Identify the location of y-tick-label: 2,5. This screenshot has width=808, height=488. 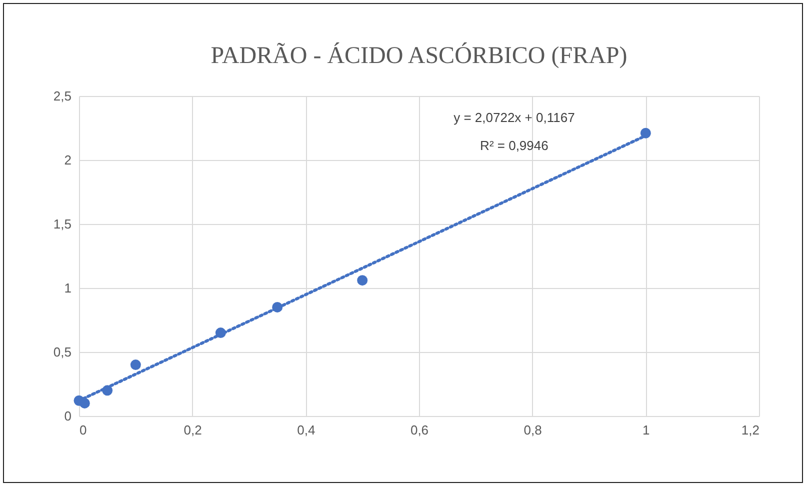
(62, 96).